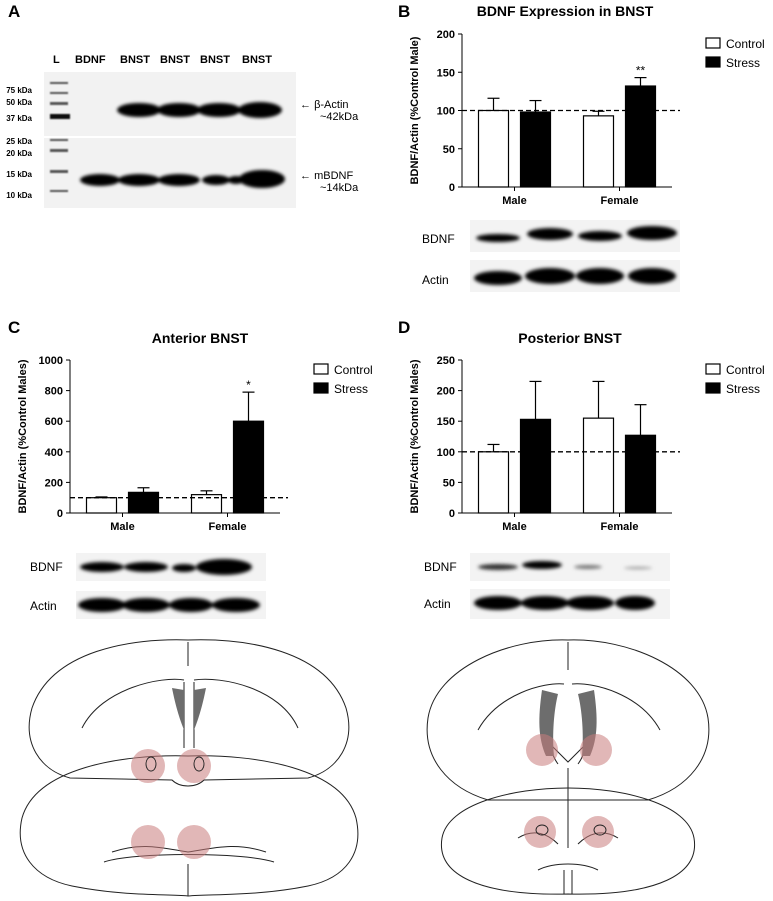 This screenshot has width=773, height=901. Describe the element at coordinates (90, 60) in the screenshot. I see `lane-label-bdnf: BDNF` at that location.